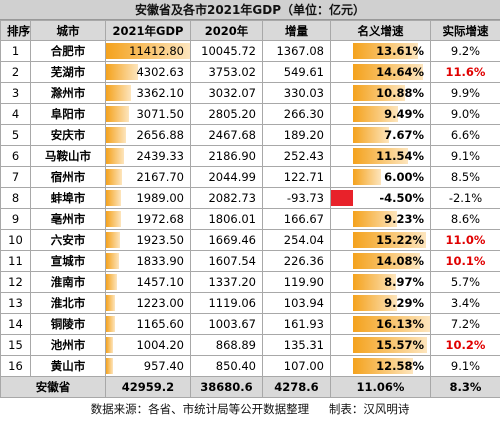 The height and width of the screenshot is (421, 500). I want to click on rank: 14, so click(15, 324).